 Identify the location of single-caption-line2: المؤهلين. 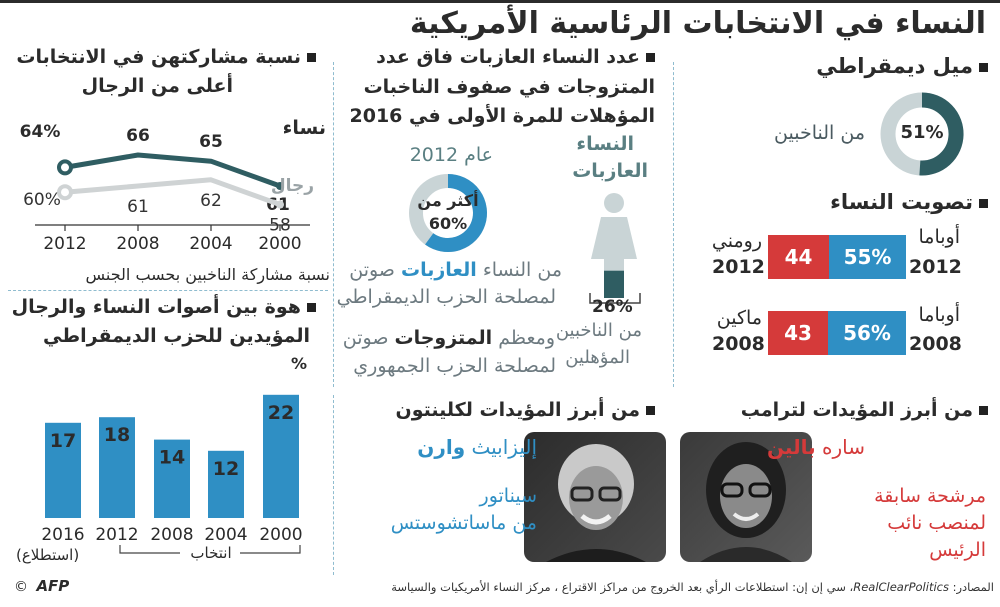
(597, 357).